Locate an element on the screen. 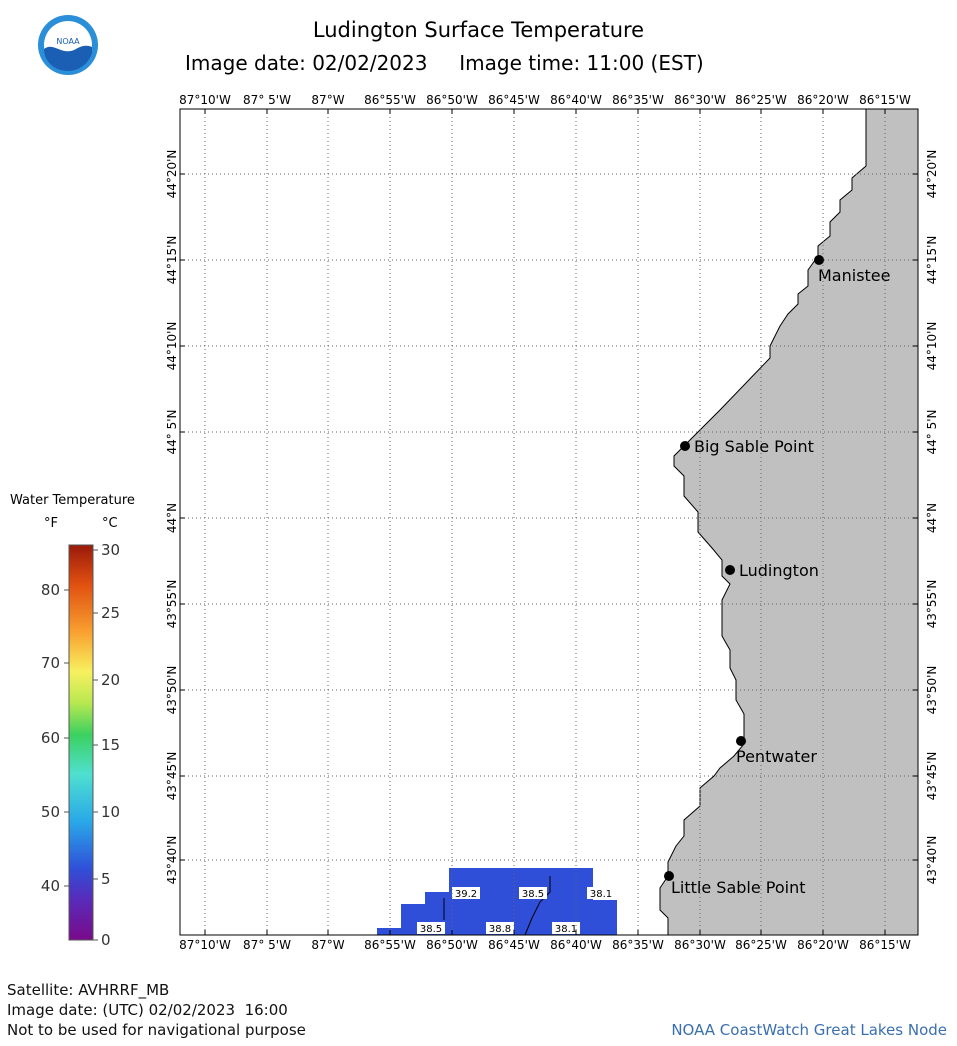 The height and width of the screenshot is (1046, 957). lat-label-left: 44°20'N is located at coordinates (172, 174).